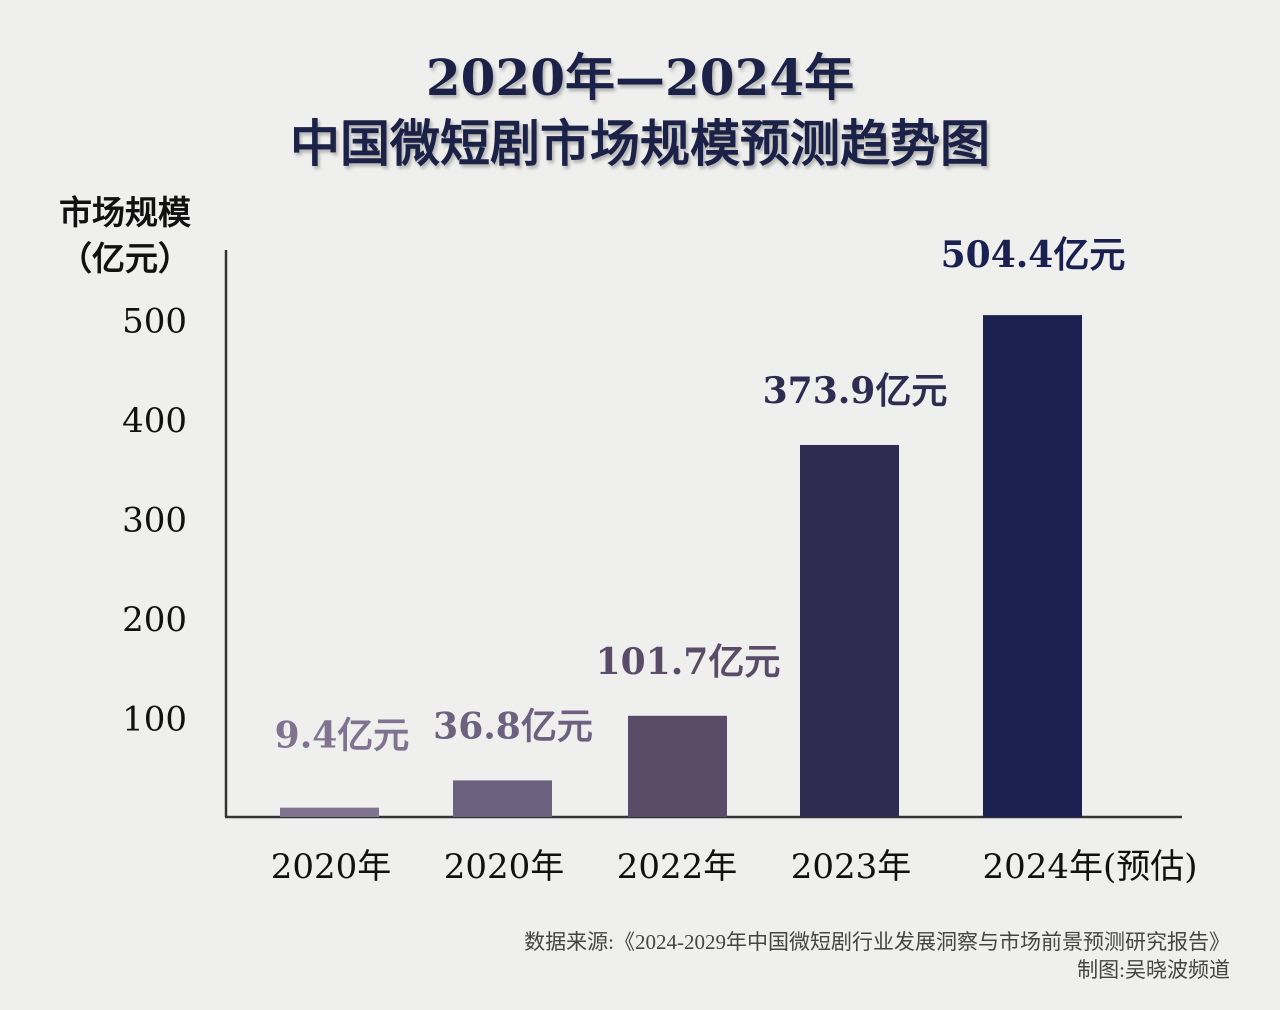  I want to click on x-tick-label: 2023年, so click(851, 867).